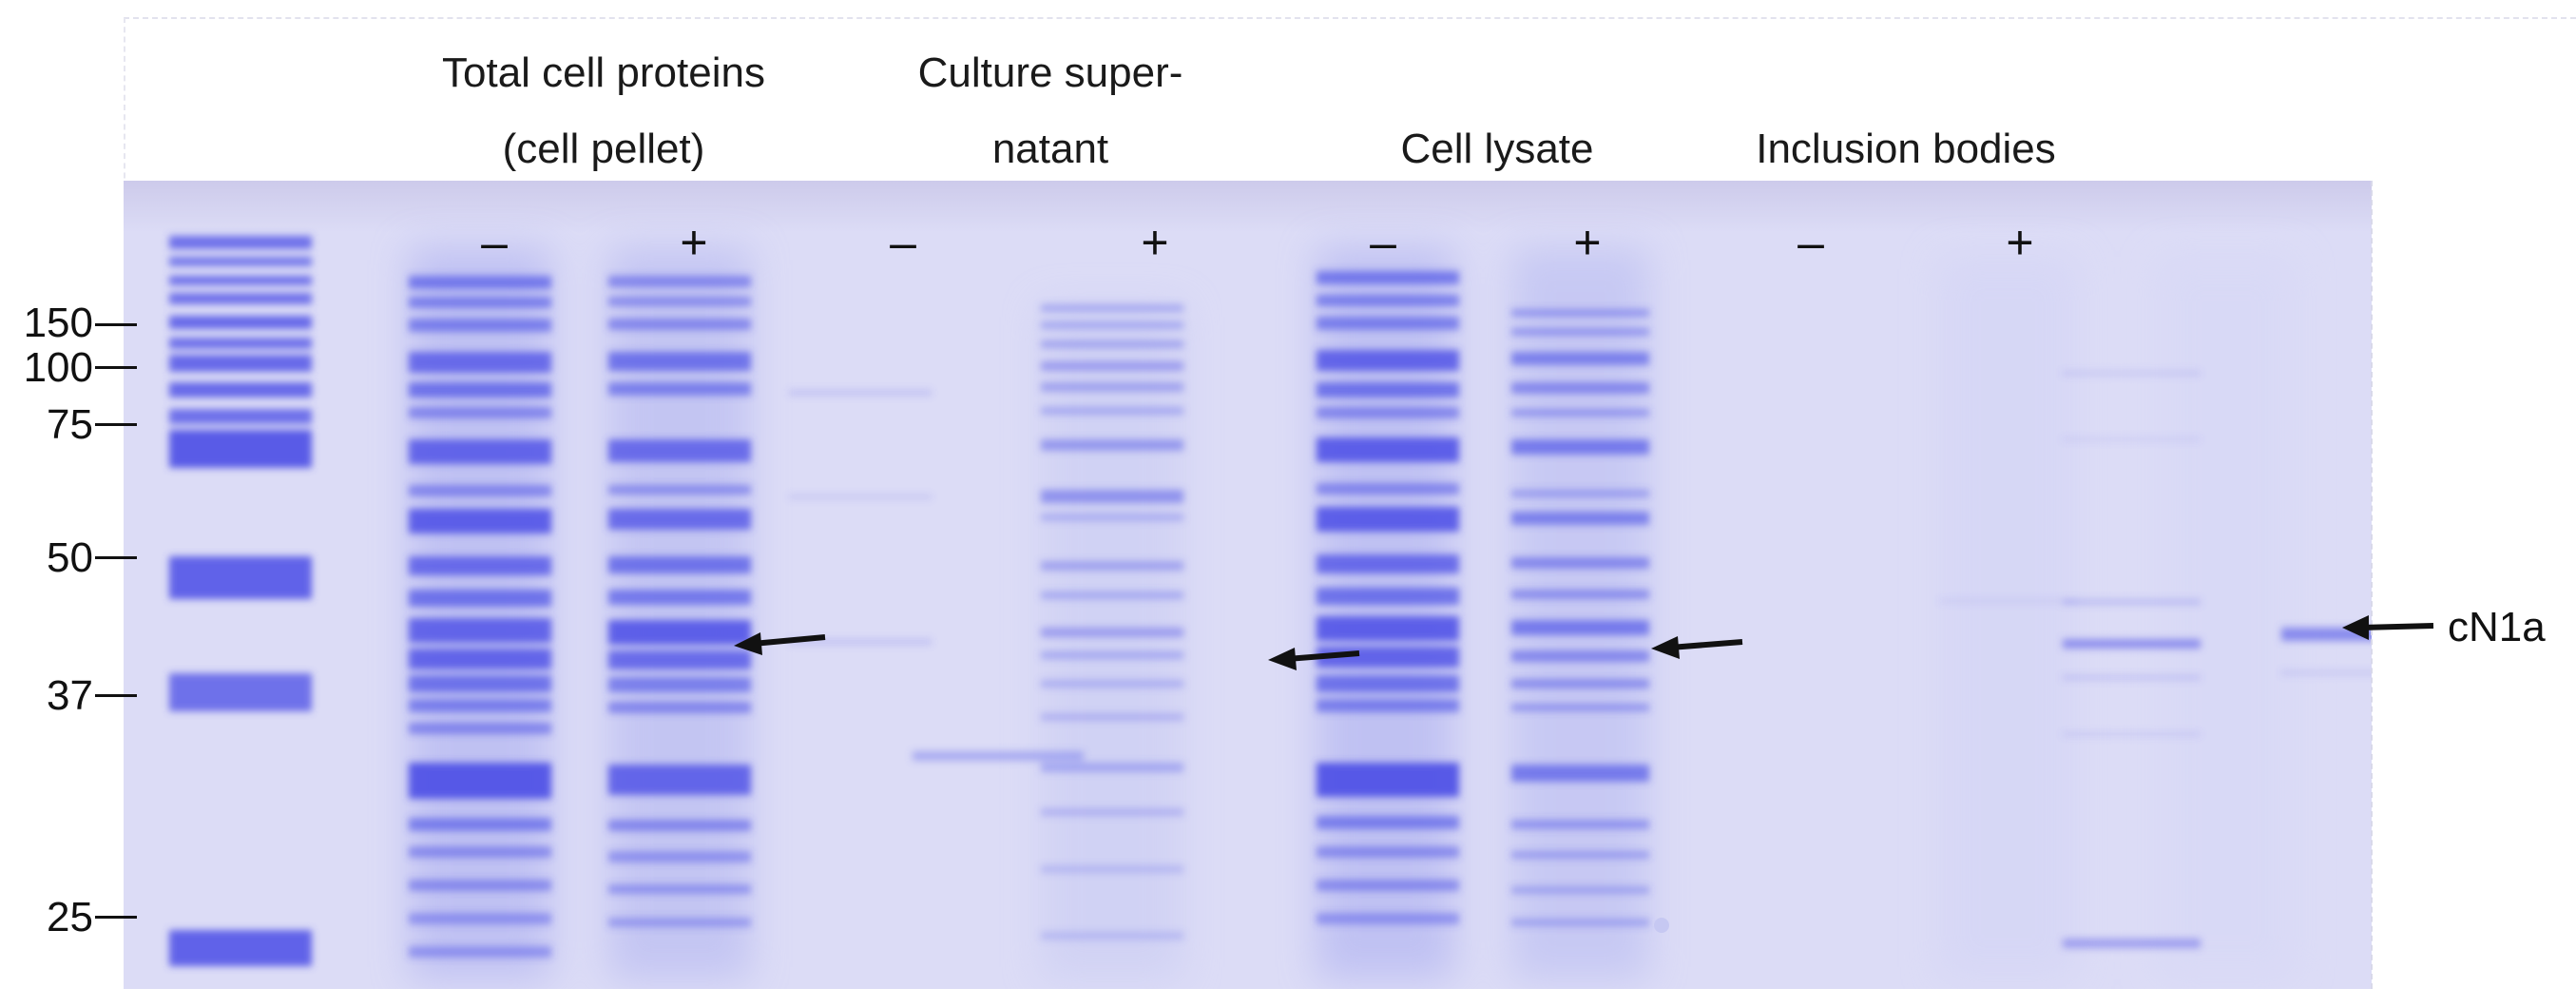  What do you see at coordinates (1697, 647) in the screenshot?
I see `arrow-icon-lysate` at bounding box center [1697, 647].